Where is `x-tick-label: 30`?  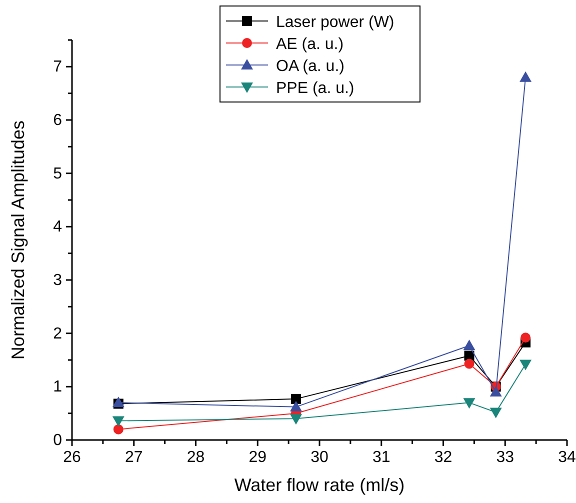
x-tick-label: 30 is located at coordinates (319, 457).